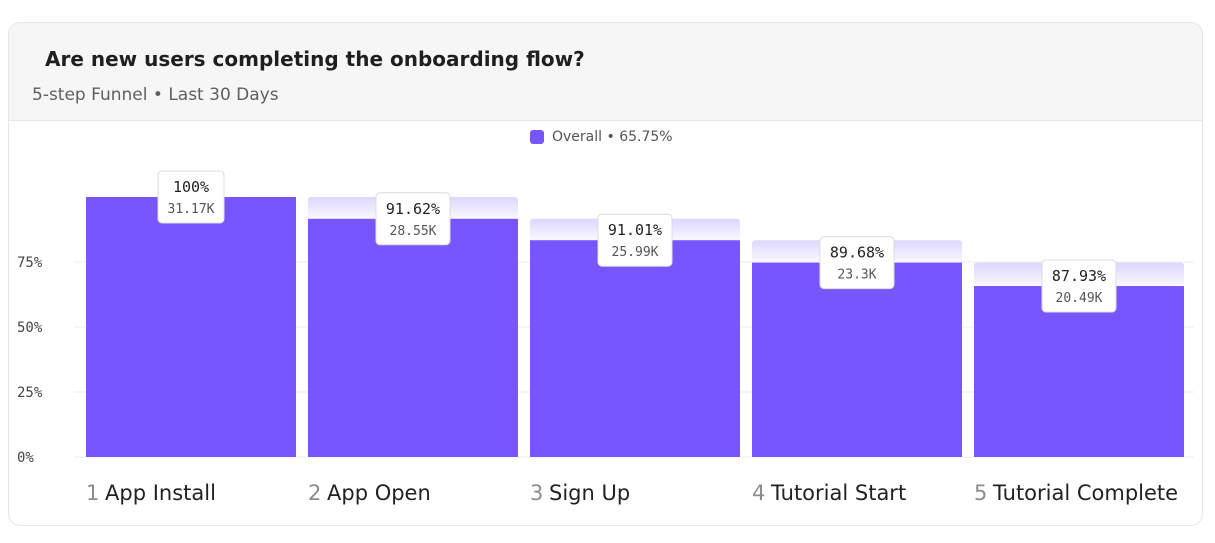 The width and height of the screenshot is (1215, 543). What do you see at coordinates (589, 493) in the screenshot?
I see `x-category-label: Sign Up` at bounding box center [589, 493].